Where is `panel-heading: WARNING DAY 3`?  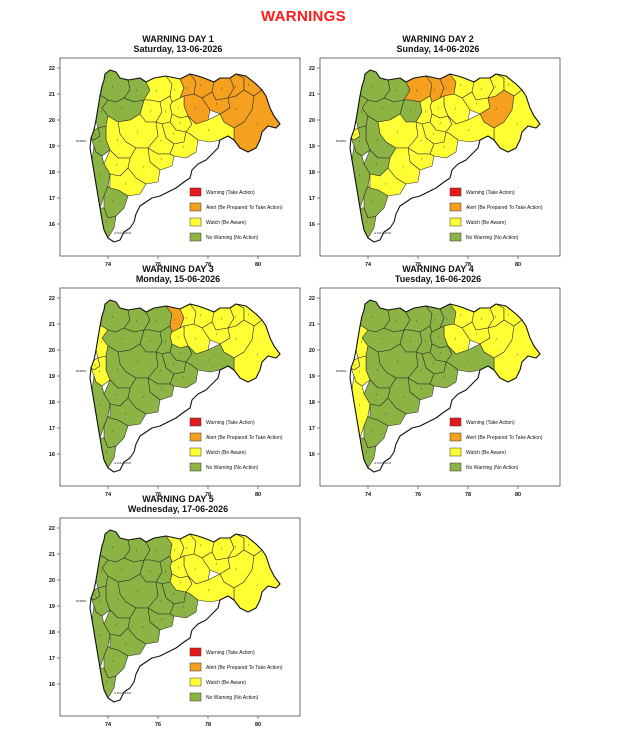
panel-heading: WARNING DAY 3 is located at coordinates (178, 269).